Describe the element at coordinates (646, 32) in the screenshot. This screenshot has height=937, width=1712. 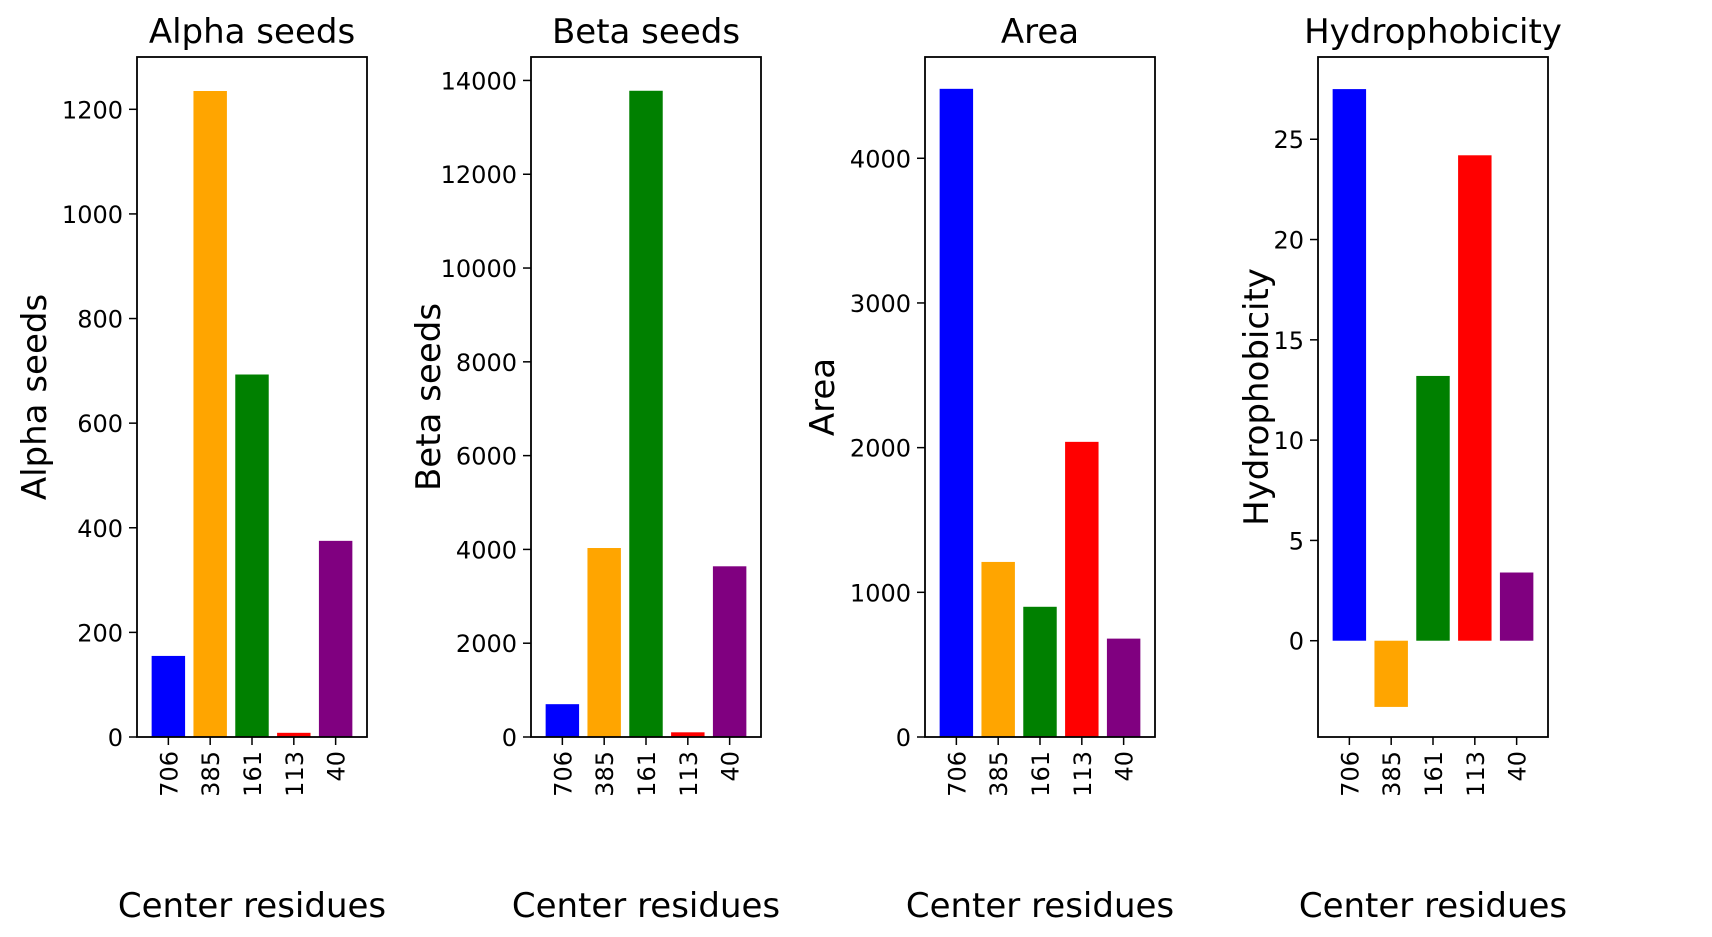
I see `chart-title: Beta seeds` at that location.